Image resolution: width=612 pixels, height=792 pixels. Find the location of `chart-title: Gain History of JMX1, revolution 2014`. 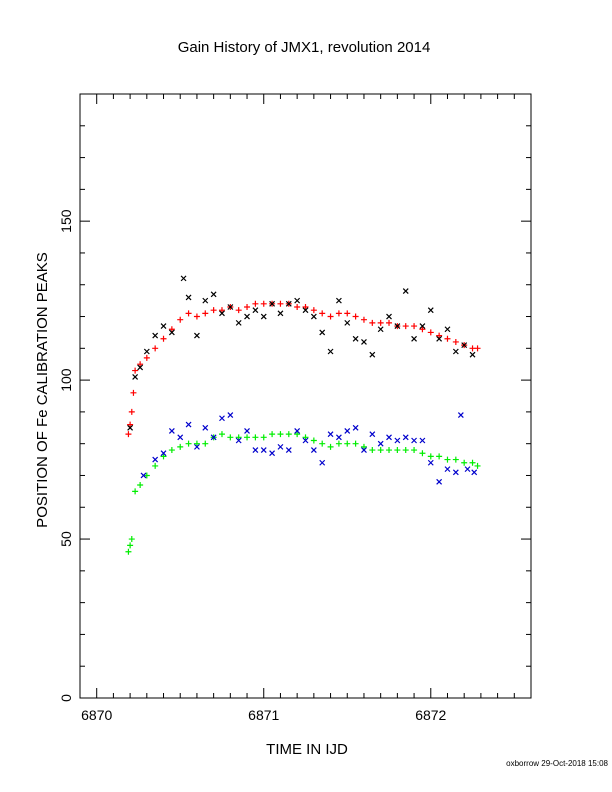

chart-title: Gain History of JMX1, revolution 2014 is located at coordinates (304, 47).